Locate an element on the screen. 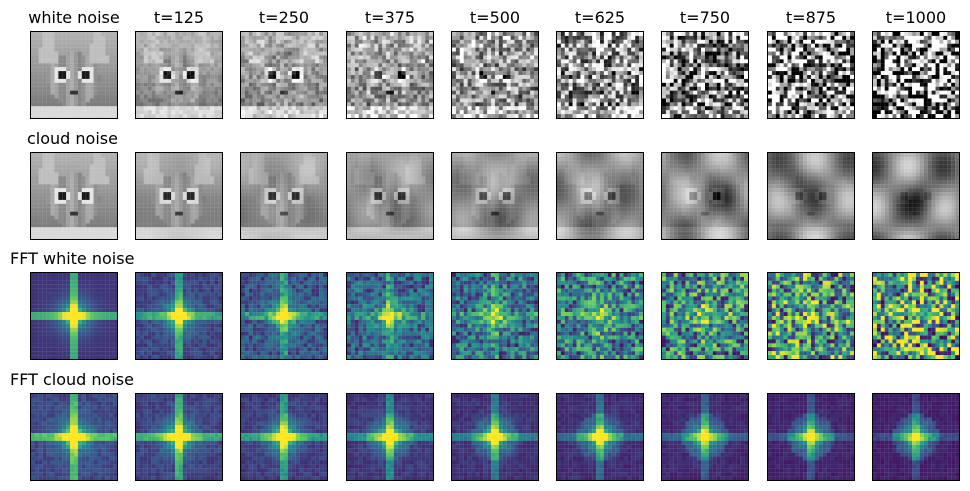 Image resolution: width=970 pixels, height=491 pixels. column-label-4: t=500 is located at coordinates (495, 17).